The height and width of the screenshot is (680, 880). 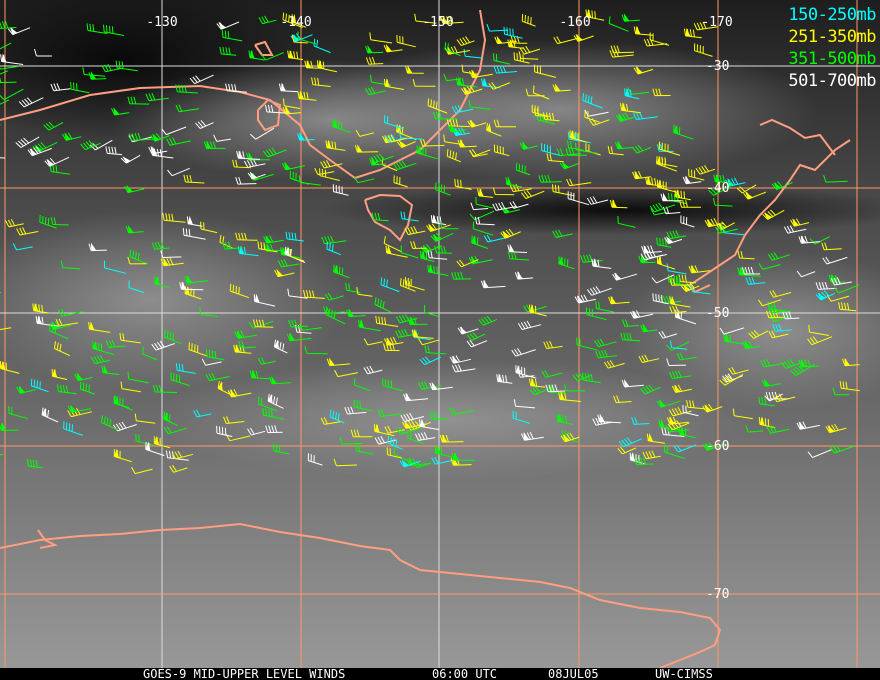 What do you see at coordinates (465, 673) in the screenshot?
I see `time: 06:00 UTC` at bounding box center [465, 673].